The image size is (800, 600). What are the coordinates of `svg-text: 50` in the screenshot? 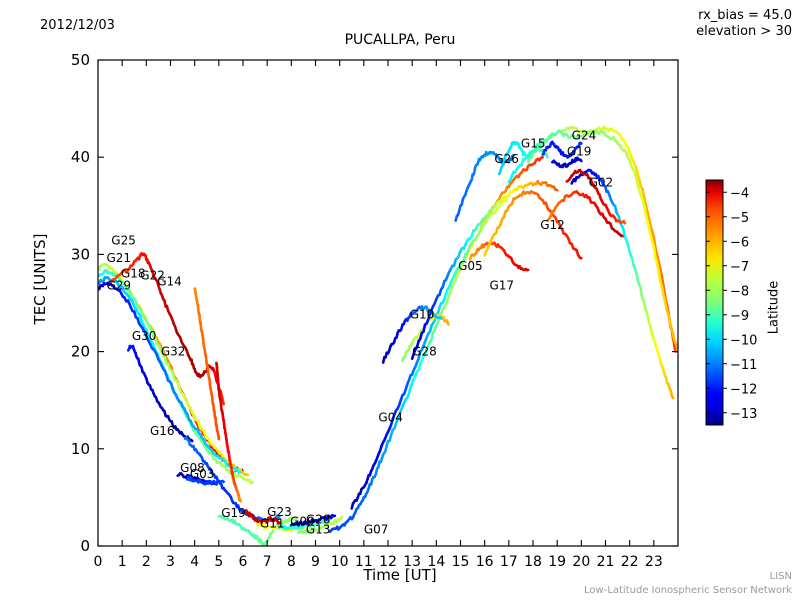 It's located at (80, 60).